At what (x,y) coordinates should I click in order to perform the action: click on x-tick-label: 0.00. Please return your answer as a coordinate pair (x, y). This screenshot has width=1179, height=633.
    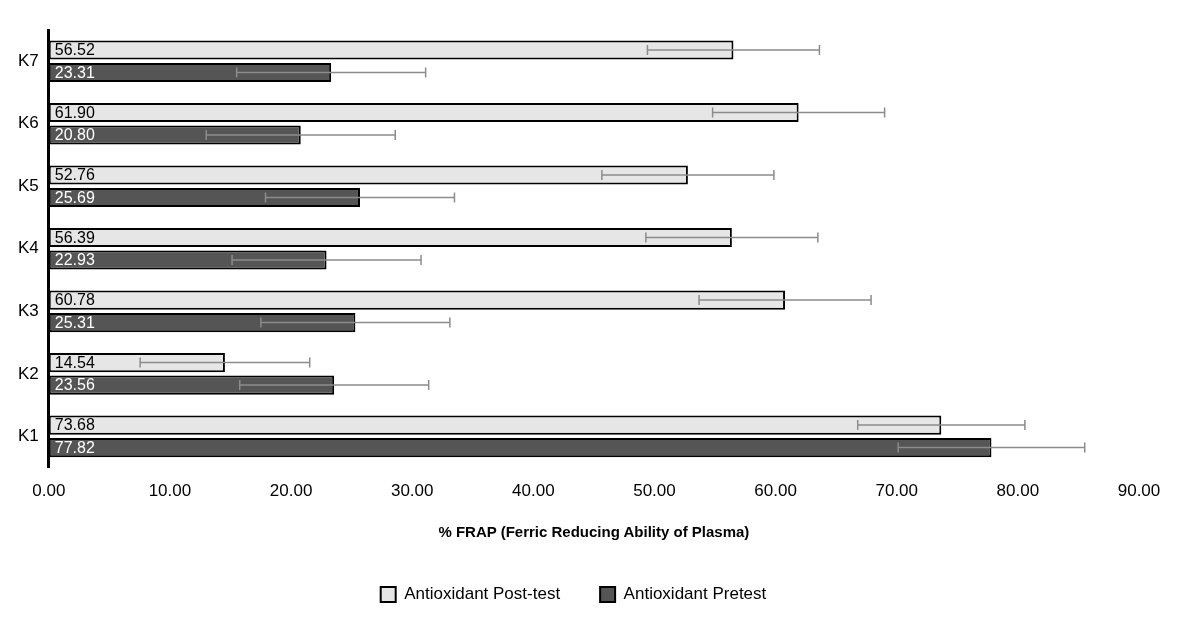
    Looking at the image, I should click on (49, 491).